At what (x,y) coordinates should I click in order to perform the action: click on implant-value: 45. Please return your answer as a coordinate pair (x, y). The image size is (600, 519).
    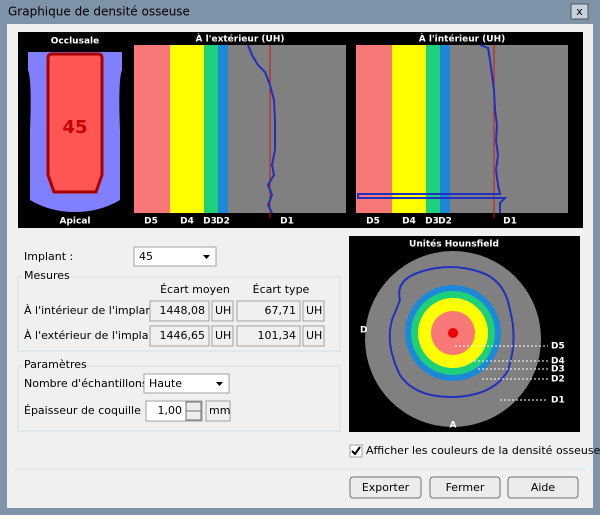
    Looking at the image, I should click on (146, 256).